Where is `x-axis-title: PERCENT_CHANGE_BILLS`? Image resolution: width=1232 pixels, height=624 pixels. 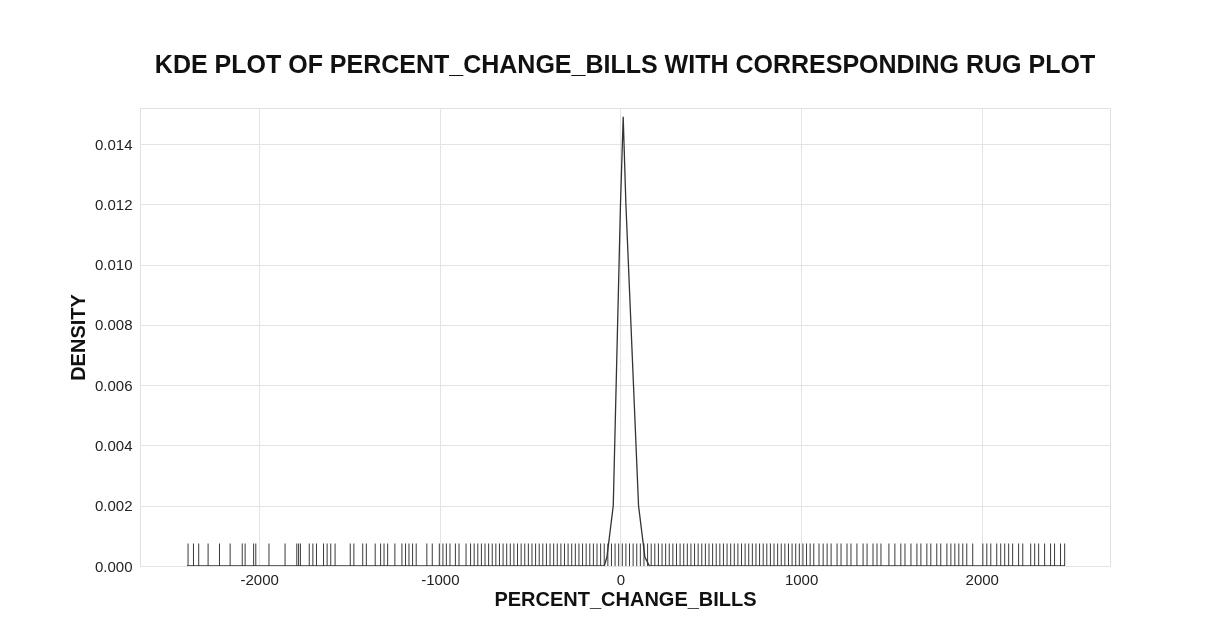 x-axis-title: PERCENT_CHANGE_BILLS is located at coordinates (625, 598).